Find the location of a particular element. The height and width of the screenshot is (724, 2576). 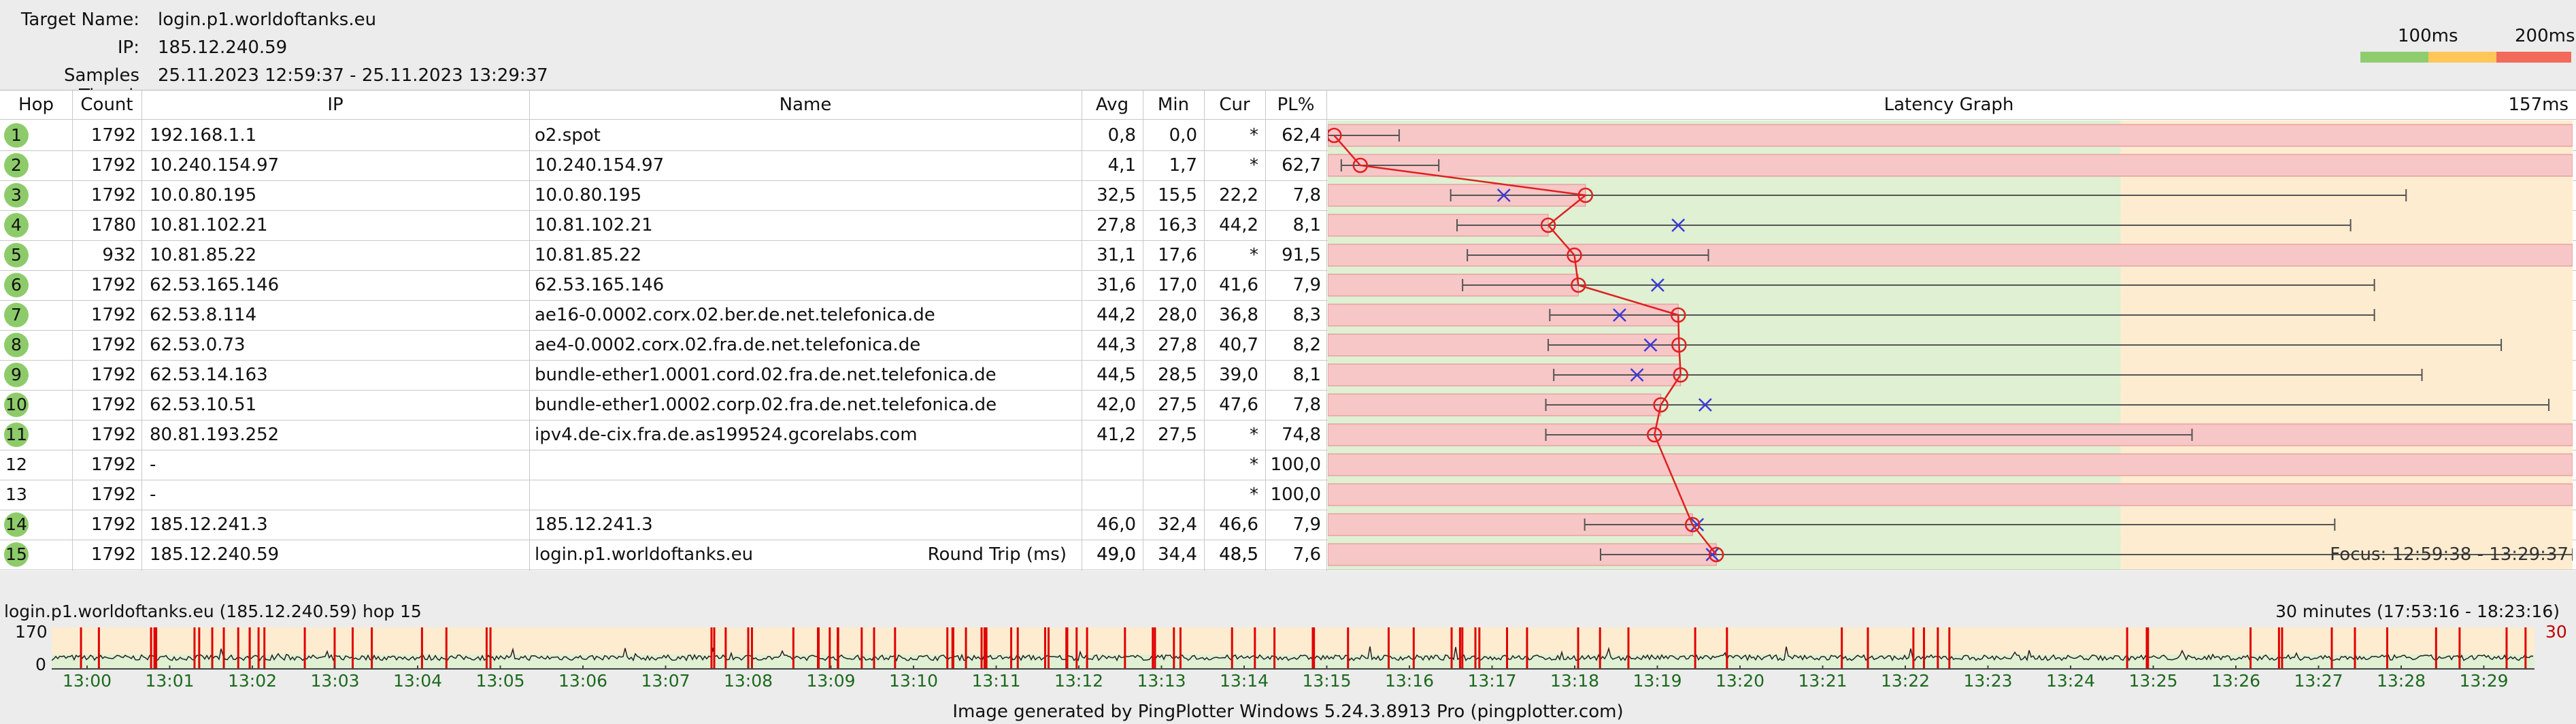

col-header-name: Name is located at coordinates (805, 105).